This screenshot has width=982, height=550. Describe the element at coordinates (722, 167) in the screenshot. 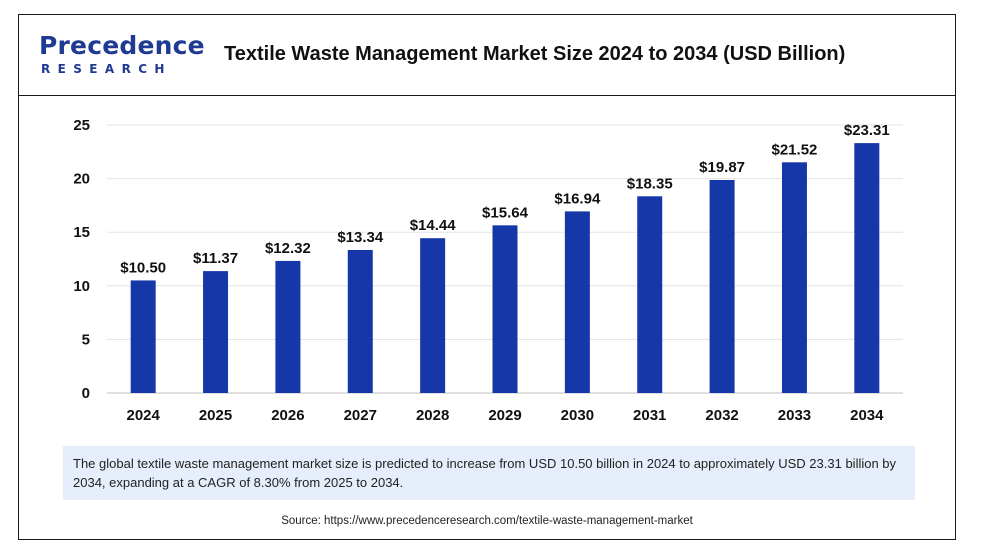

I see `bar-value-label: $19.87` at that location.